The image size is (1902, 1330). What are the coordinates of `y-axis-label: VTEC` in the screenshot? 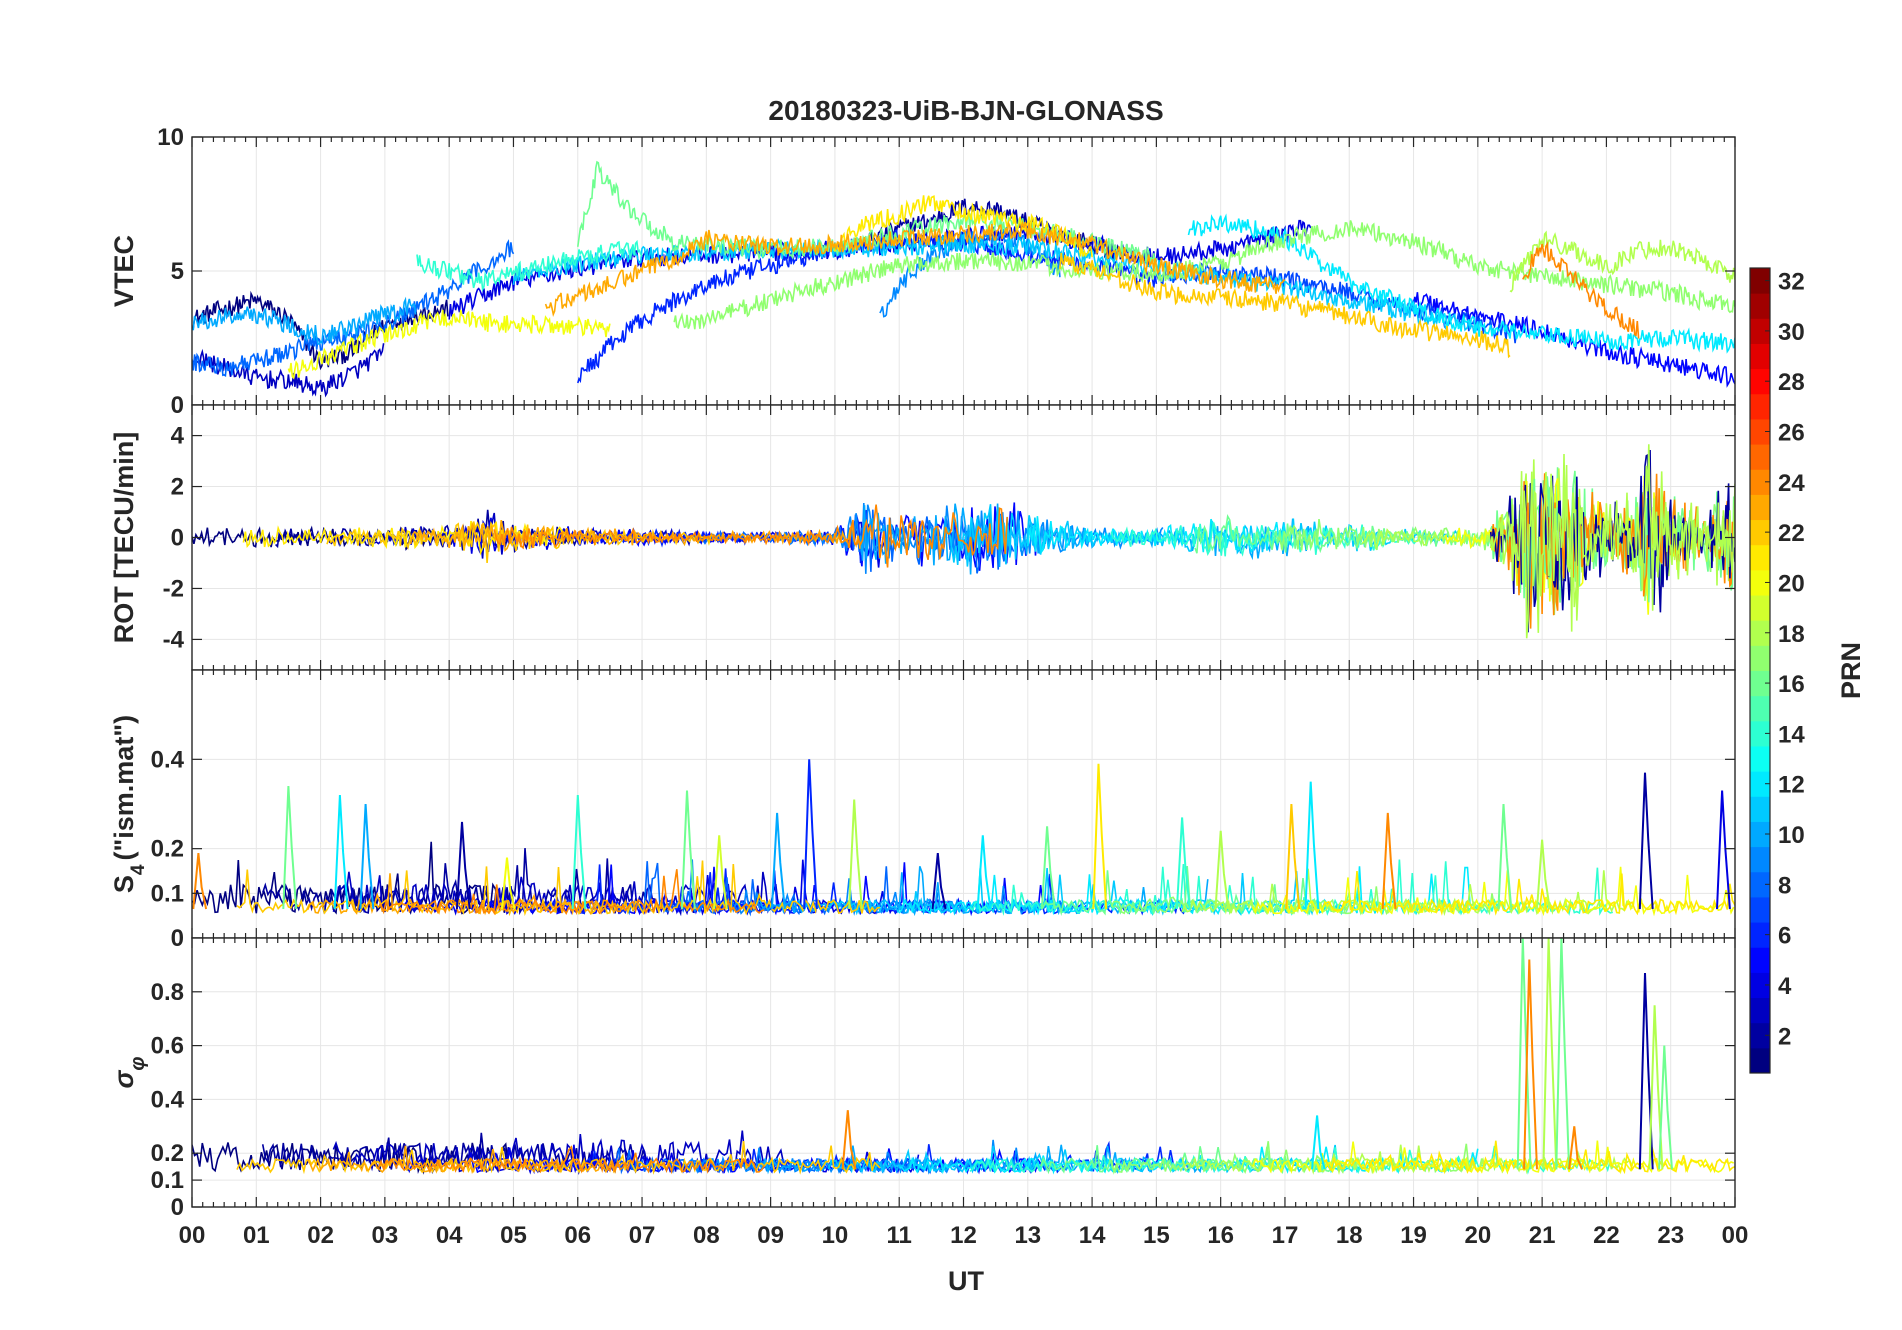 It's located at (124, 271).